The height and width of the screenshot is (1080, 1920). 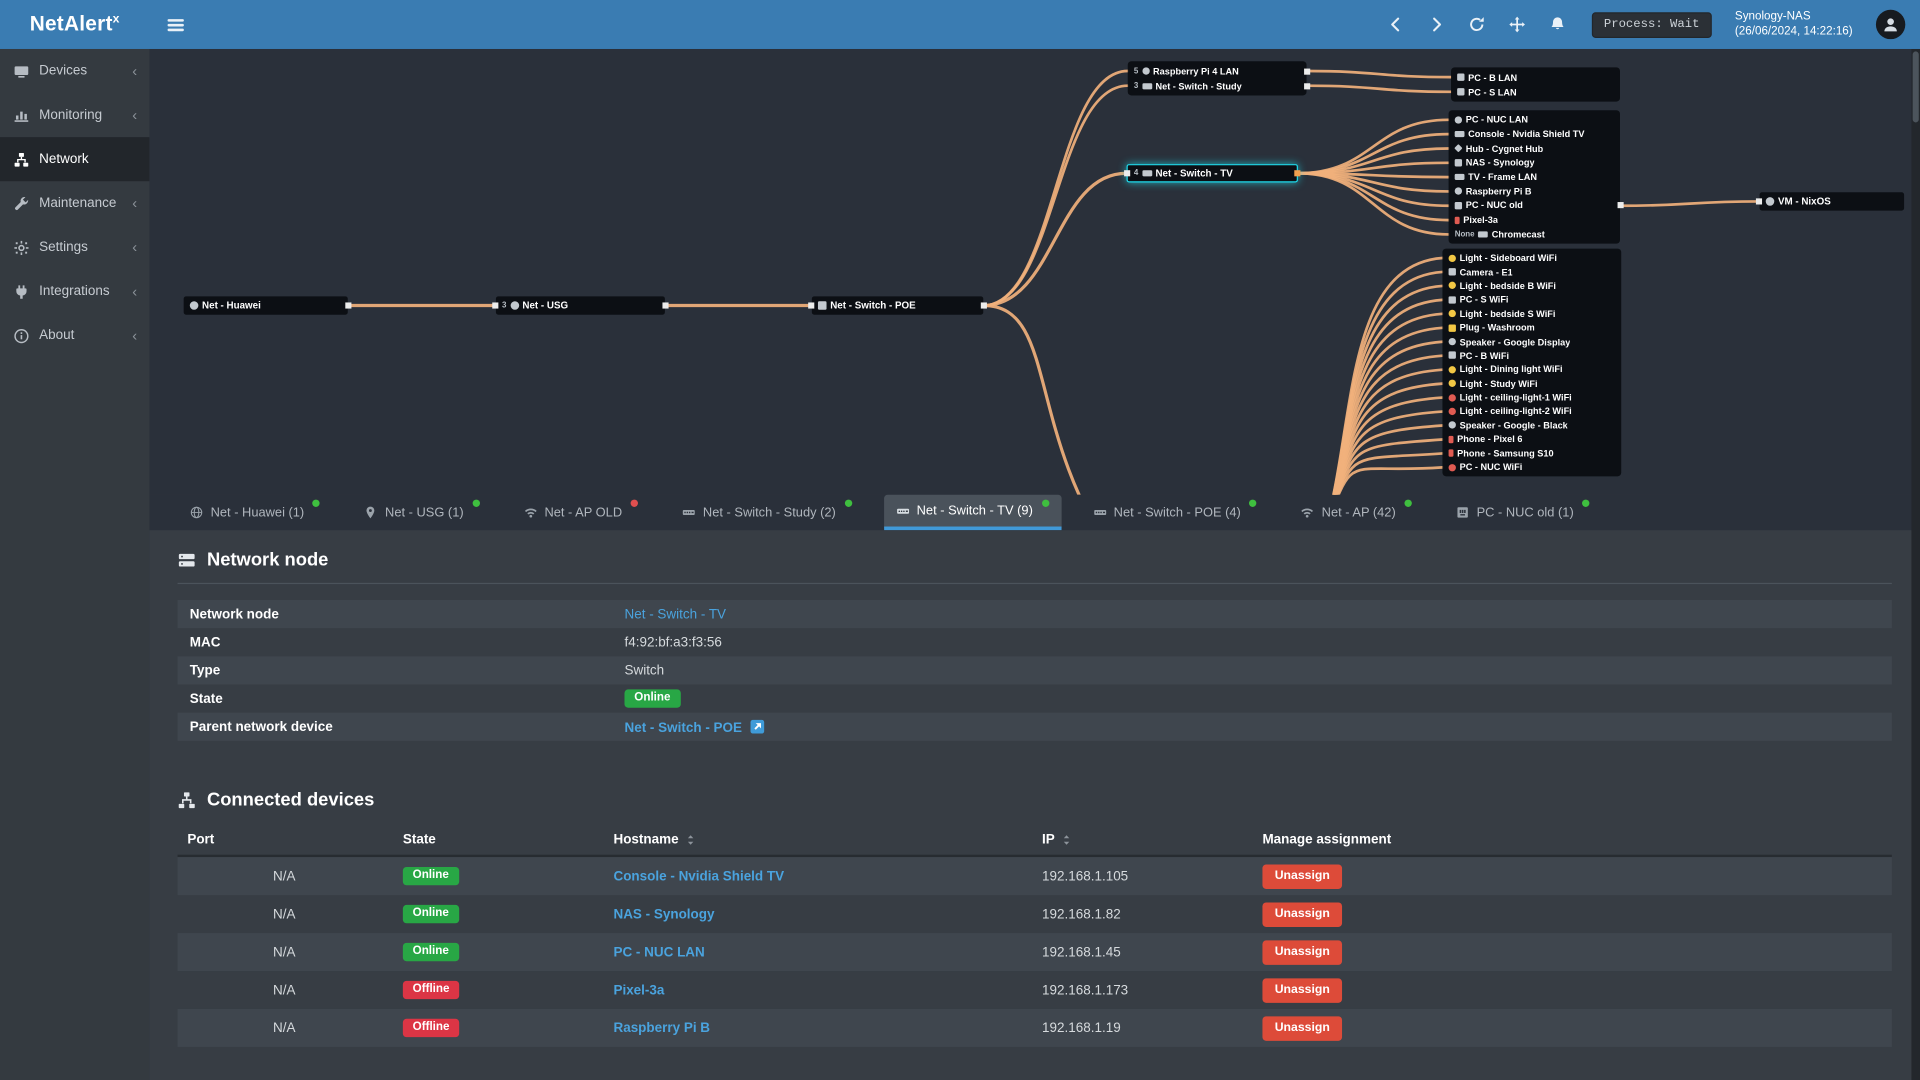 What do you see at coordinates (580, 305) in the screenshot?
I see `diagram-node-net-usg: 3 Net - USG` at bounding box center [580, 305].